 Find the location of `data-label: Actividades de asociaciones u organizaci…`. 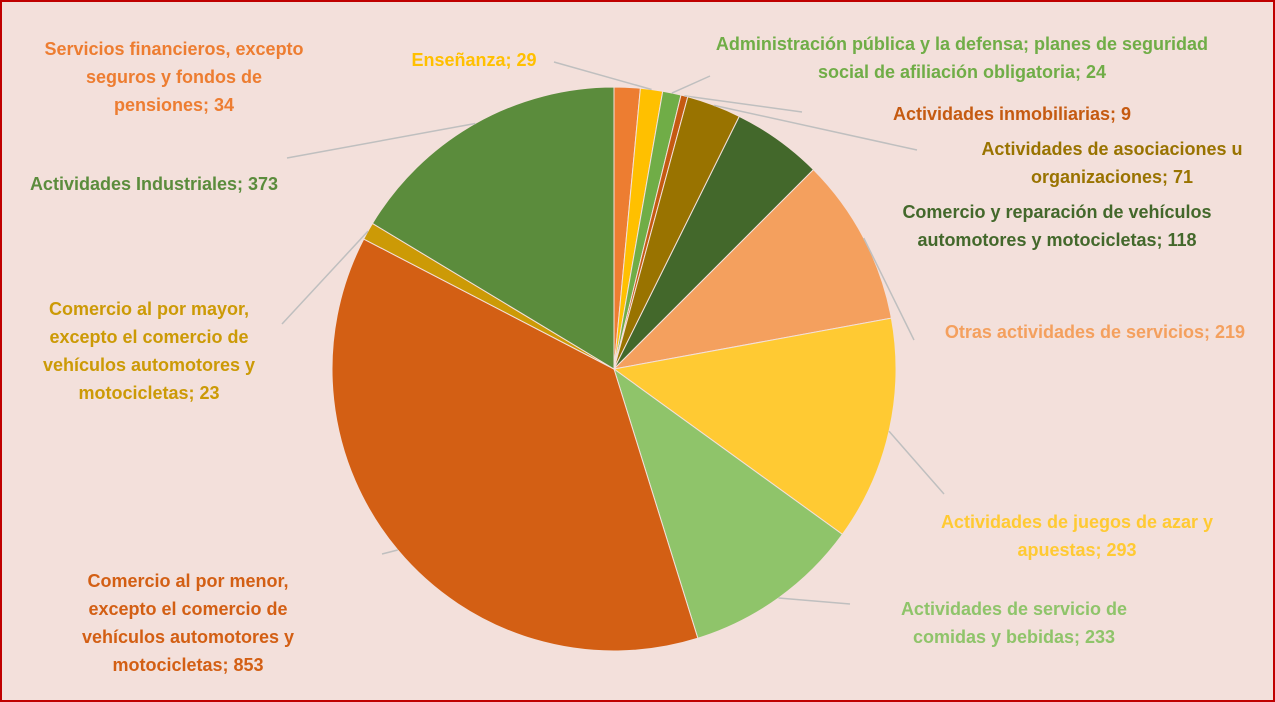

data-label: Actividades de asociaciones u organizaci… is located at coordinates (1112, 163).